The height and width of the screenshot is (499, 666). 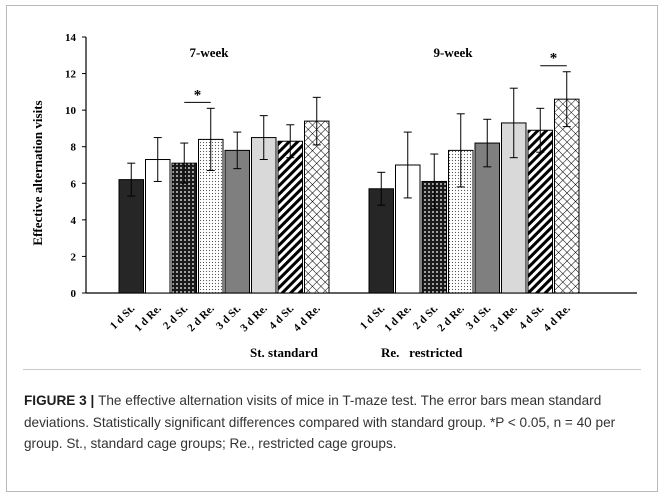 What do you see at coordinates (71, 75) in the screenshot?
I see `y-tick-label: 12` at bounding box center [71, 75].